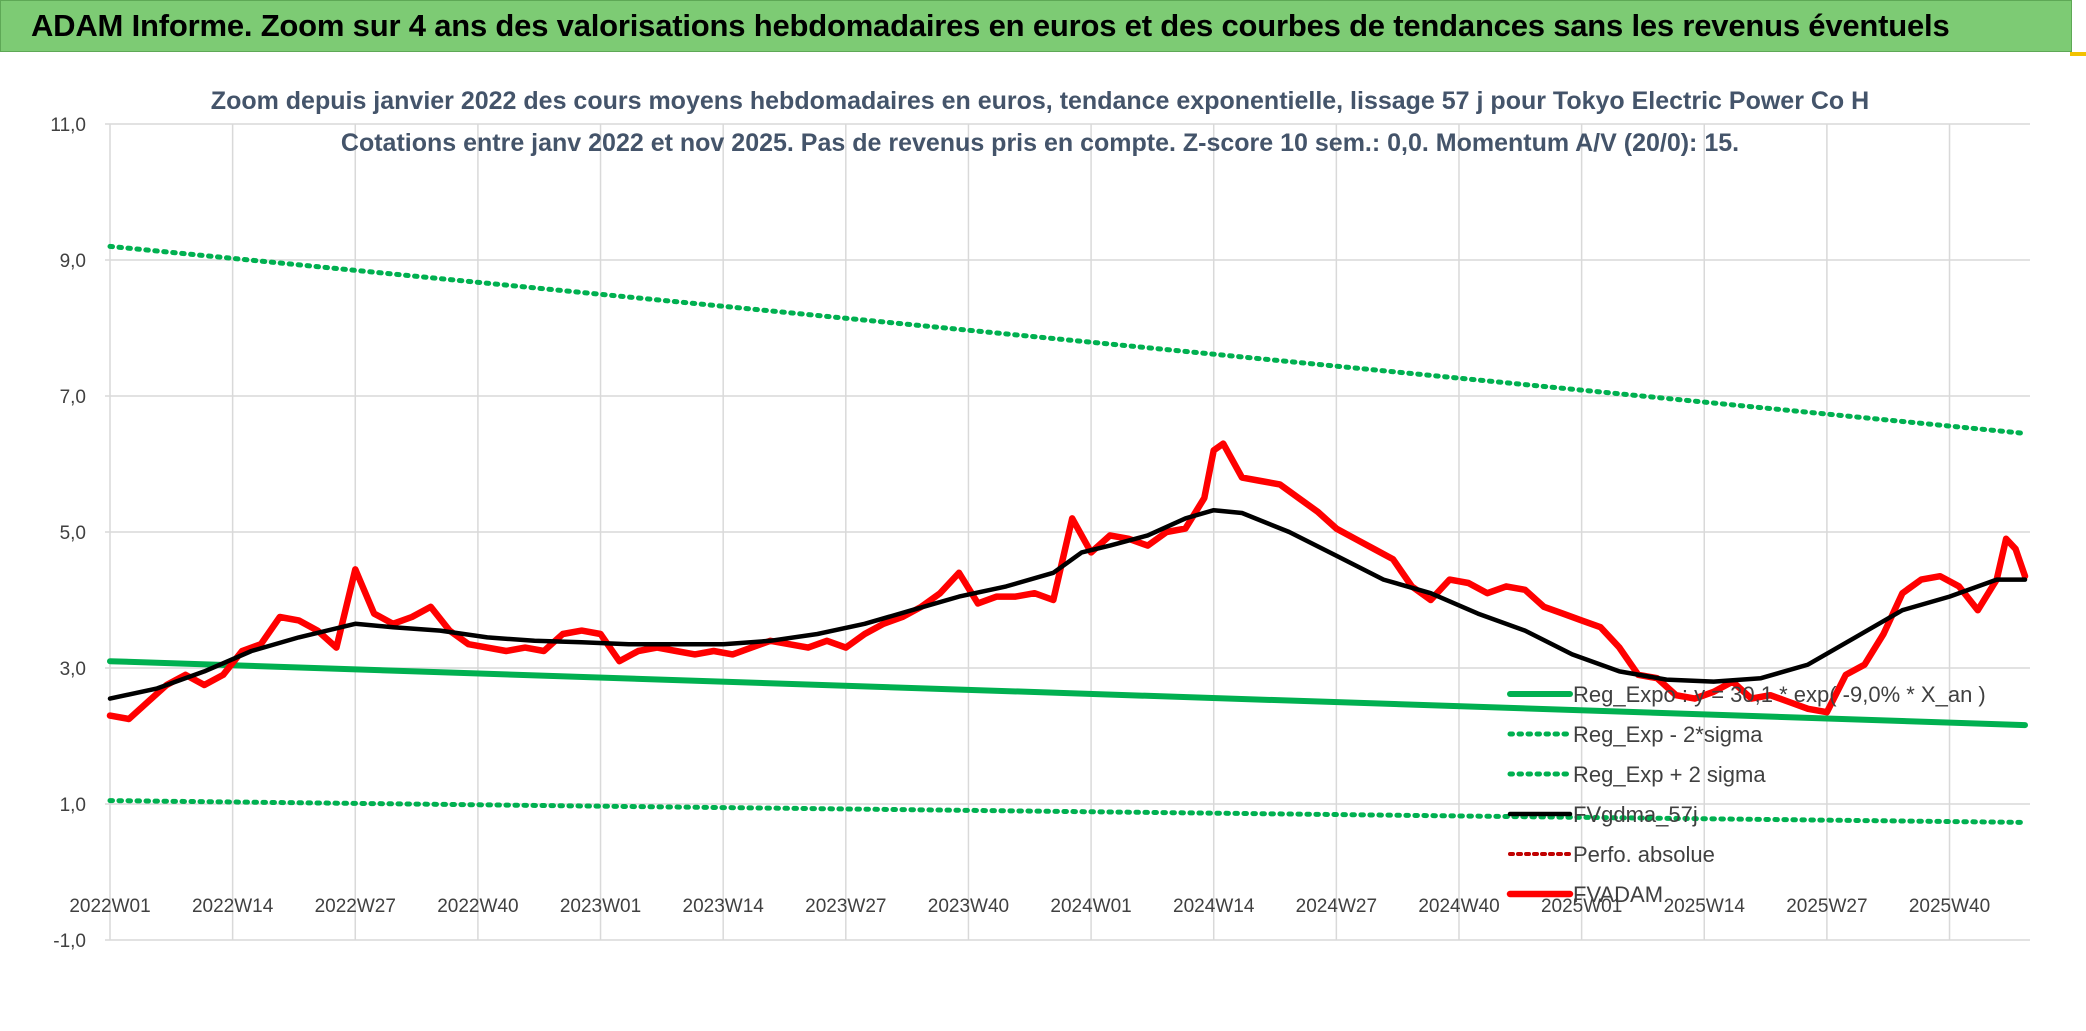 The width and height of the screenshot is (2086, 1031). I want to click on y-tick-label: -1,0, so click(69, 941).